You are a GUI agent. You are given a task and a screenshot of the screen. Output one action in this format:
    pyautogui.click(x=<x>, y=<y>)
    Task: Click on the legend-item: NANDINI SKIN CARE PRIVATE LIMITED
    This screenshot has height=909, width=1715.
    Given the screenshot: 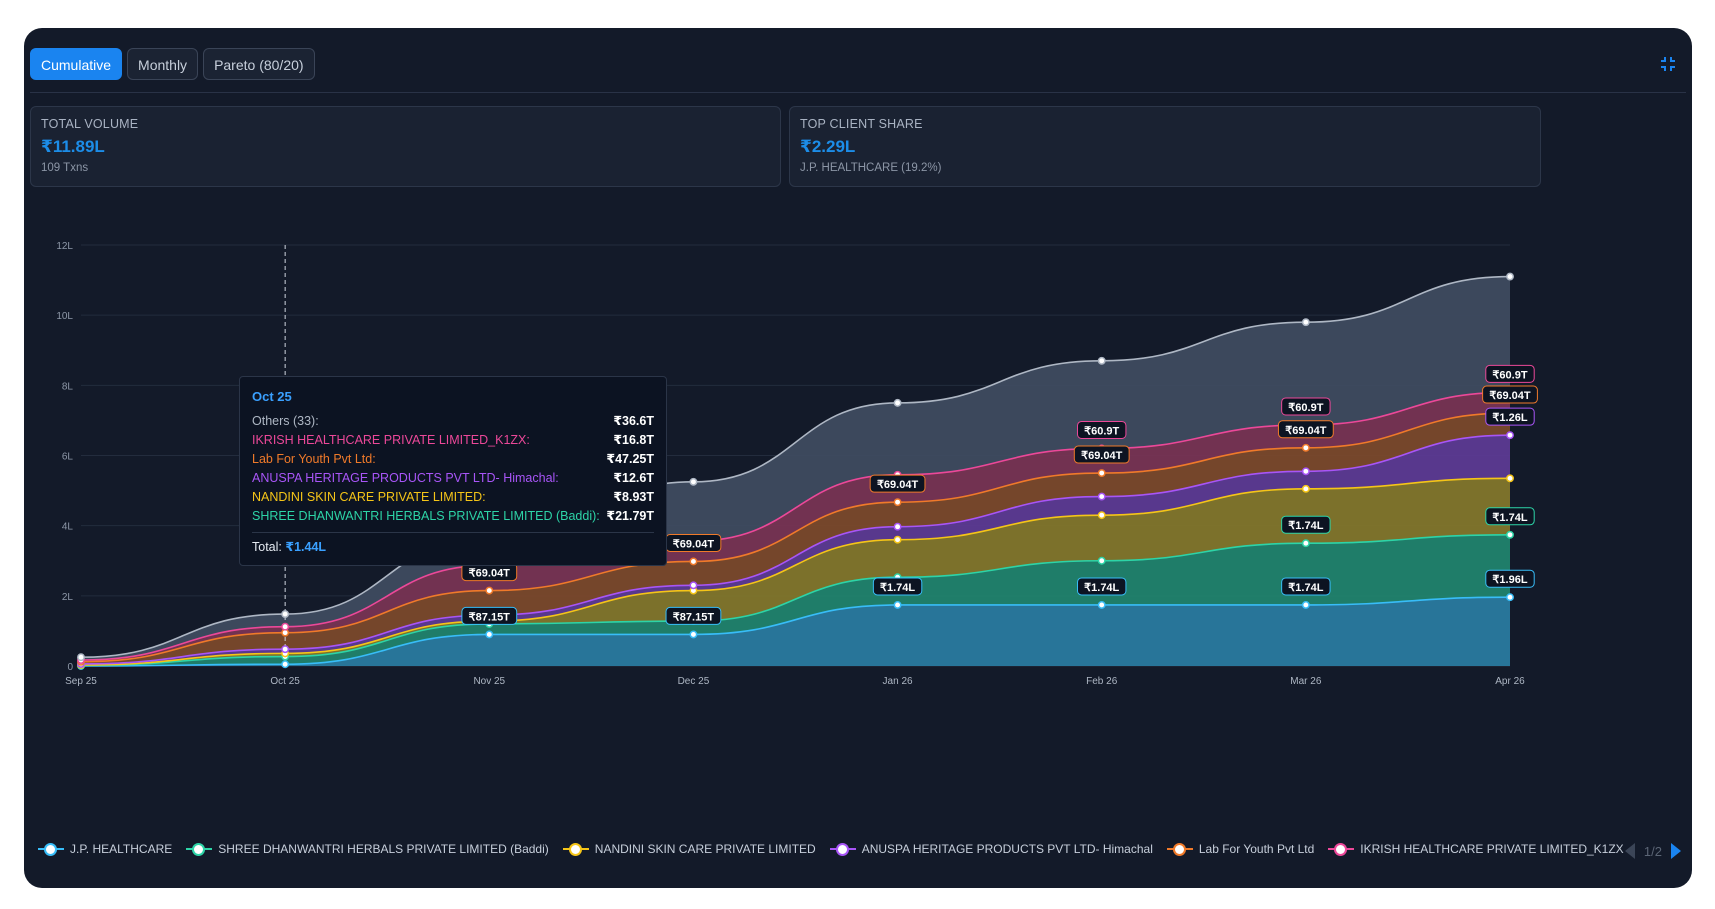 What is the action you would take?
    pyautogui.click(x=689, y=849)
    